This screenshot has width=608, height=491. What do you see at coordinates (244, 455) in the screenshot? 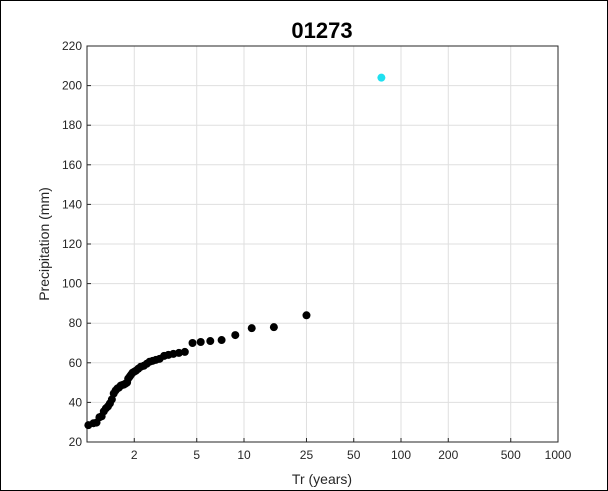
I see `x-tick-label: 10` at bounding box center [244, 455].